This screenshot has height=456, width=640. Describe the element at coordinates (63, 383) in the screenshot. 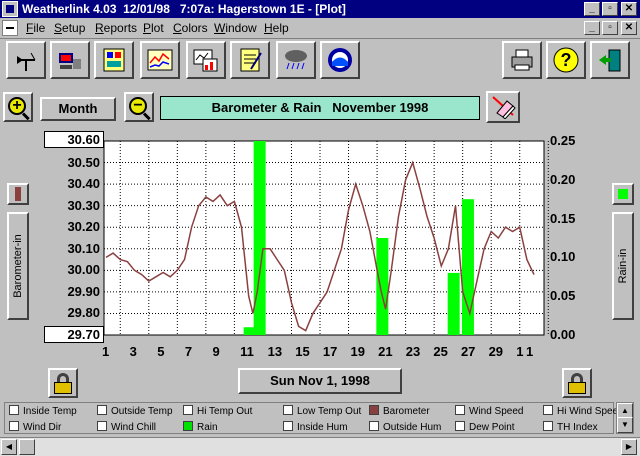

I see `left-lock-button` at that location.